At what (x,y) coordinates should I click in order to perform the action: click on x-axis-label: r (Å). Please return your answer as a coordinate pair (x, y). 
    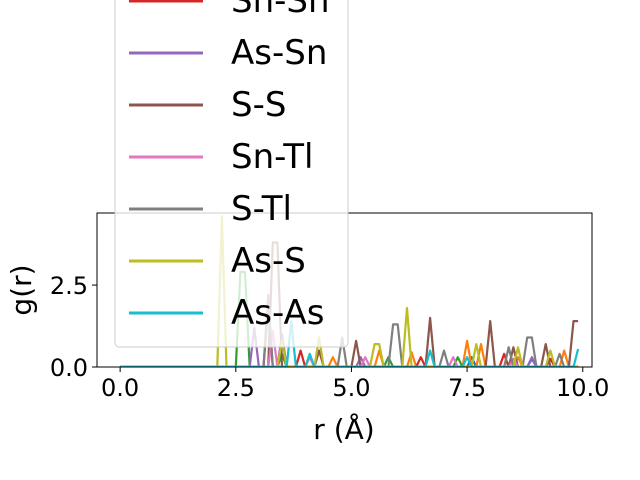
    Looking at the image, I should click on (343, 429).